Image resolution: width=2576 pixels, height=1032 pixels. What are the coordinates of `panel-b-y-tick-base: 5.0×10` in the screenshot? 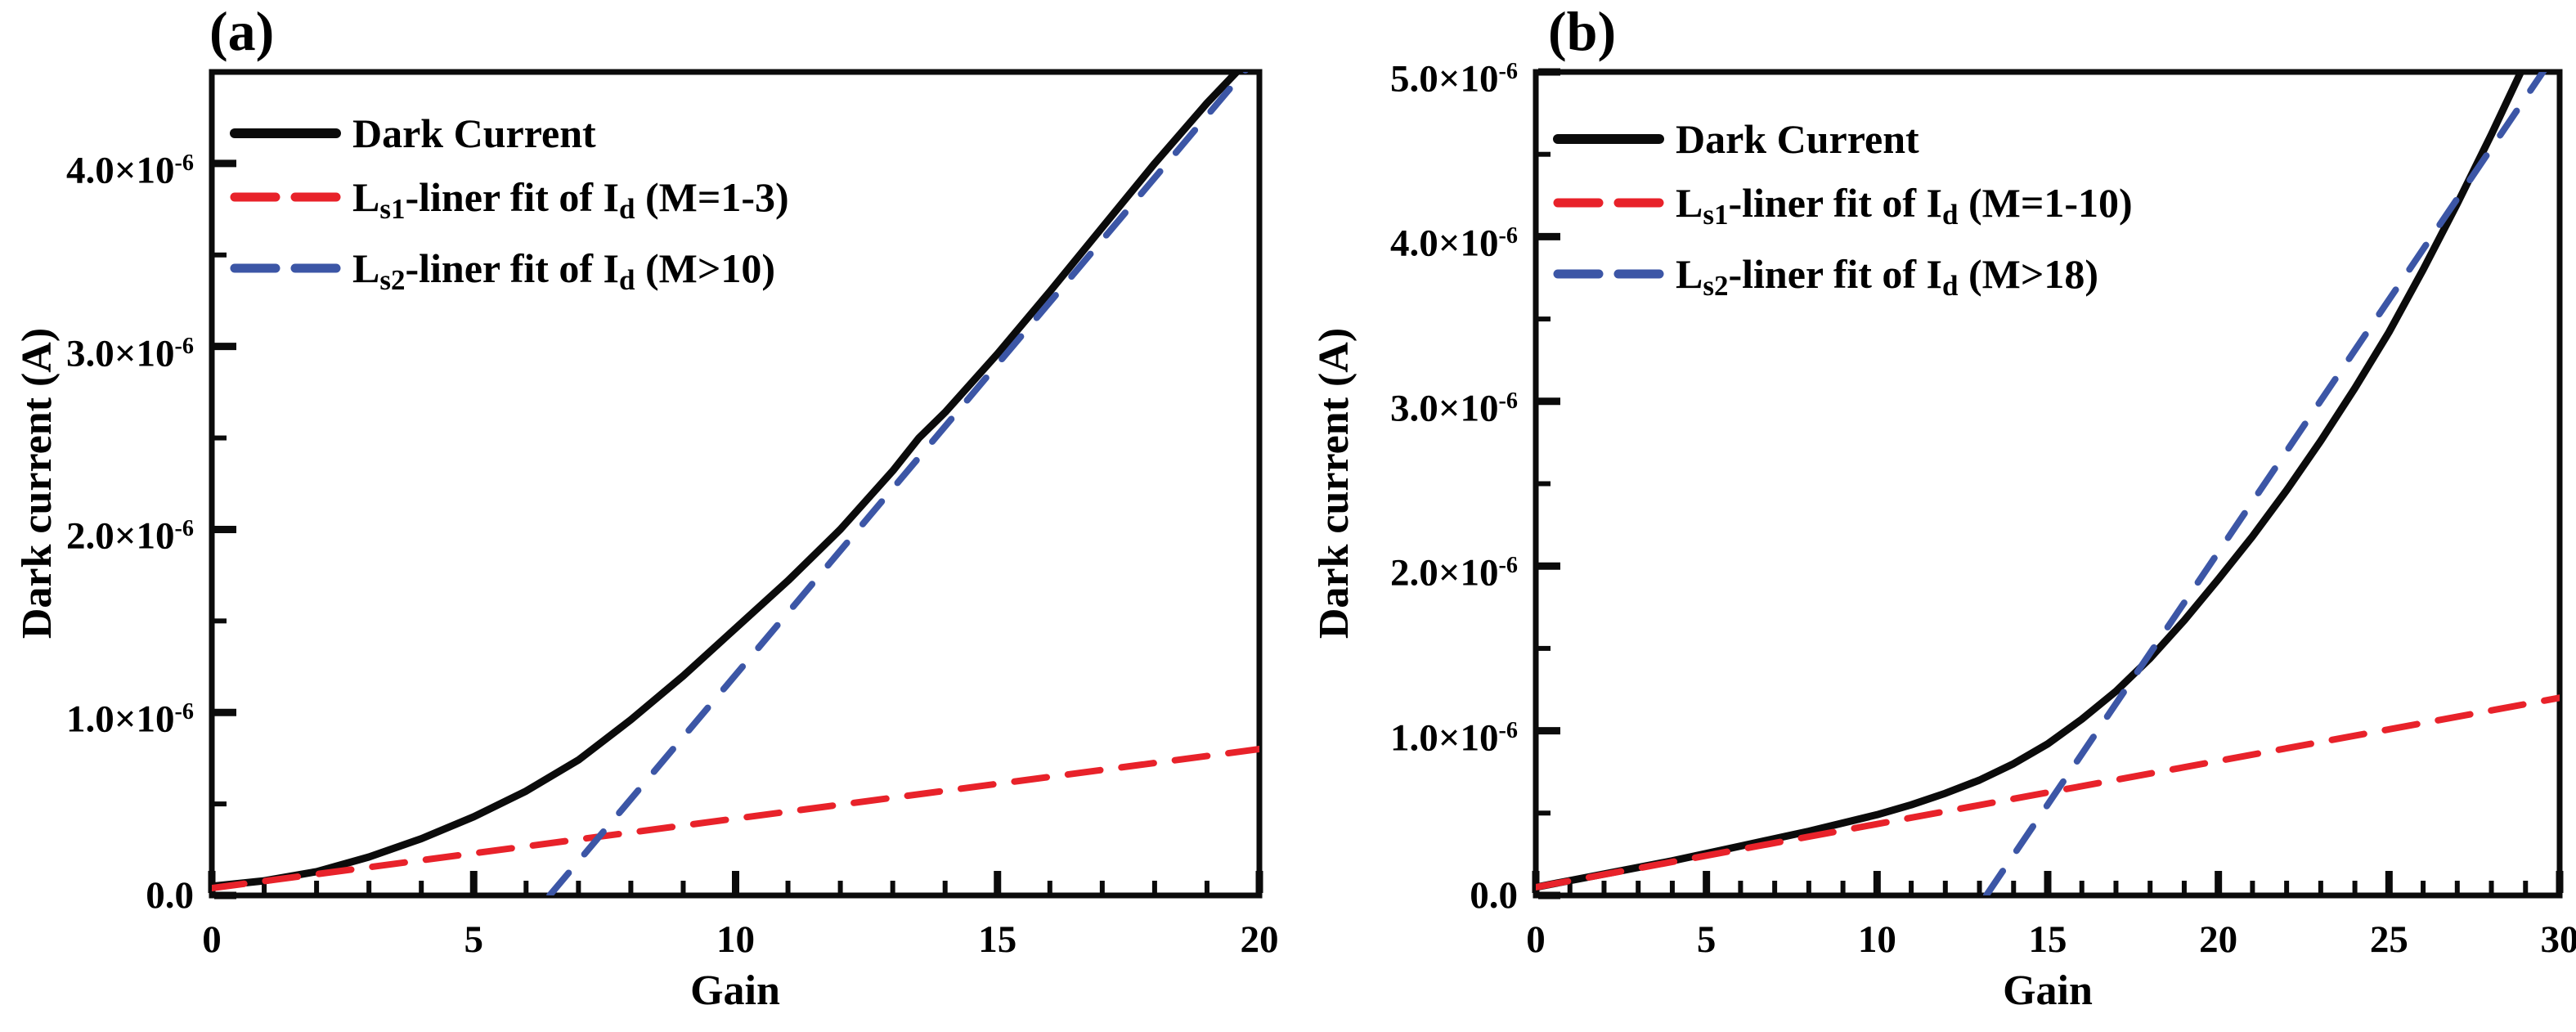 It's located at (1444, 79).